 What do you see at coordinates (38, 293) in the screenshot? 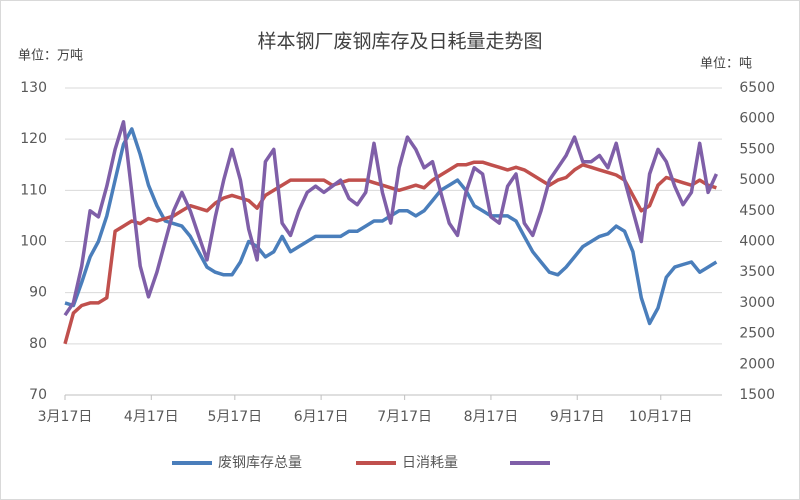
I see `y-tick-label: 90` at bounding box center [38, 293].